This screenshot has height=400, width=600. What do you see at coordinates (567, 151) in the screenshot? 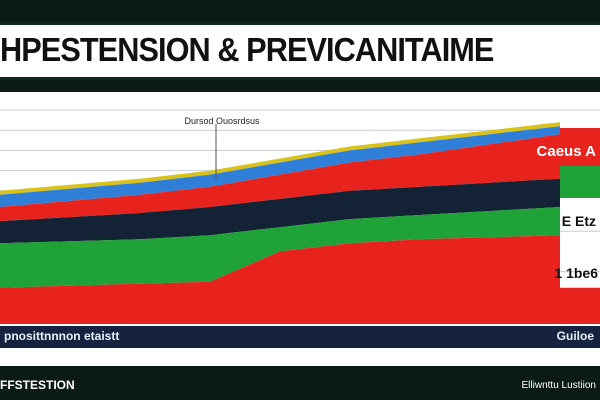
I see `series-label-1: Caeus A` at bounding box center [567, 151].